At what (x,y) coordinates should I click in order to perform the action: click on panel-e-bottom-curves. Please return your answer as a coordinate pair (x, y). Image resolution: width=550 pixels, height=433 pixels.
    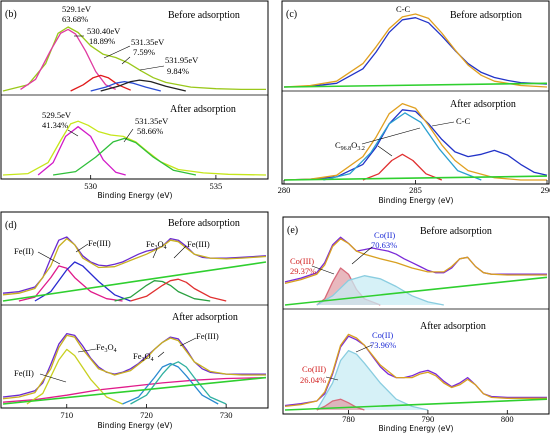
    Looking at the image, I should click on (416, 372).